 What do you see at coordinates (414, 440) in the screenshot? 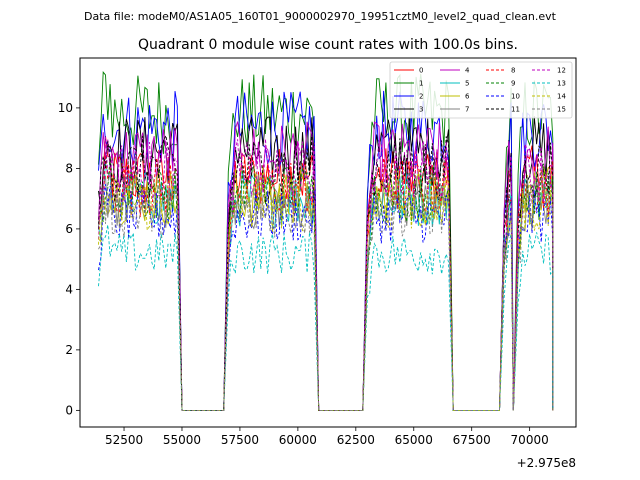
I see `x-tick-label: 65000` at bounding box center [414, 440].